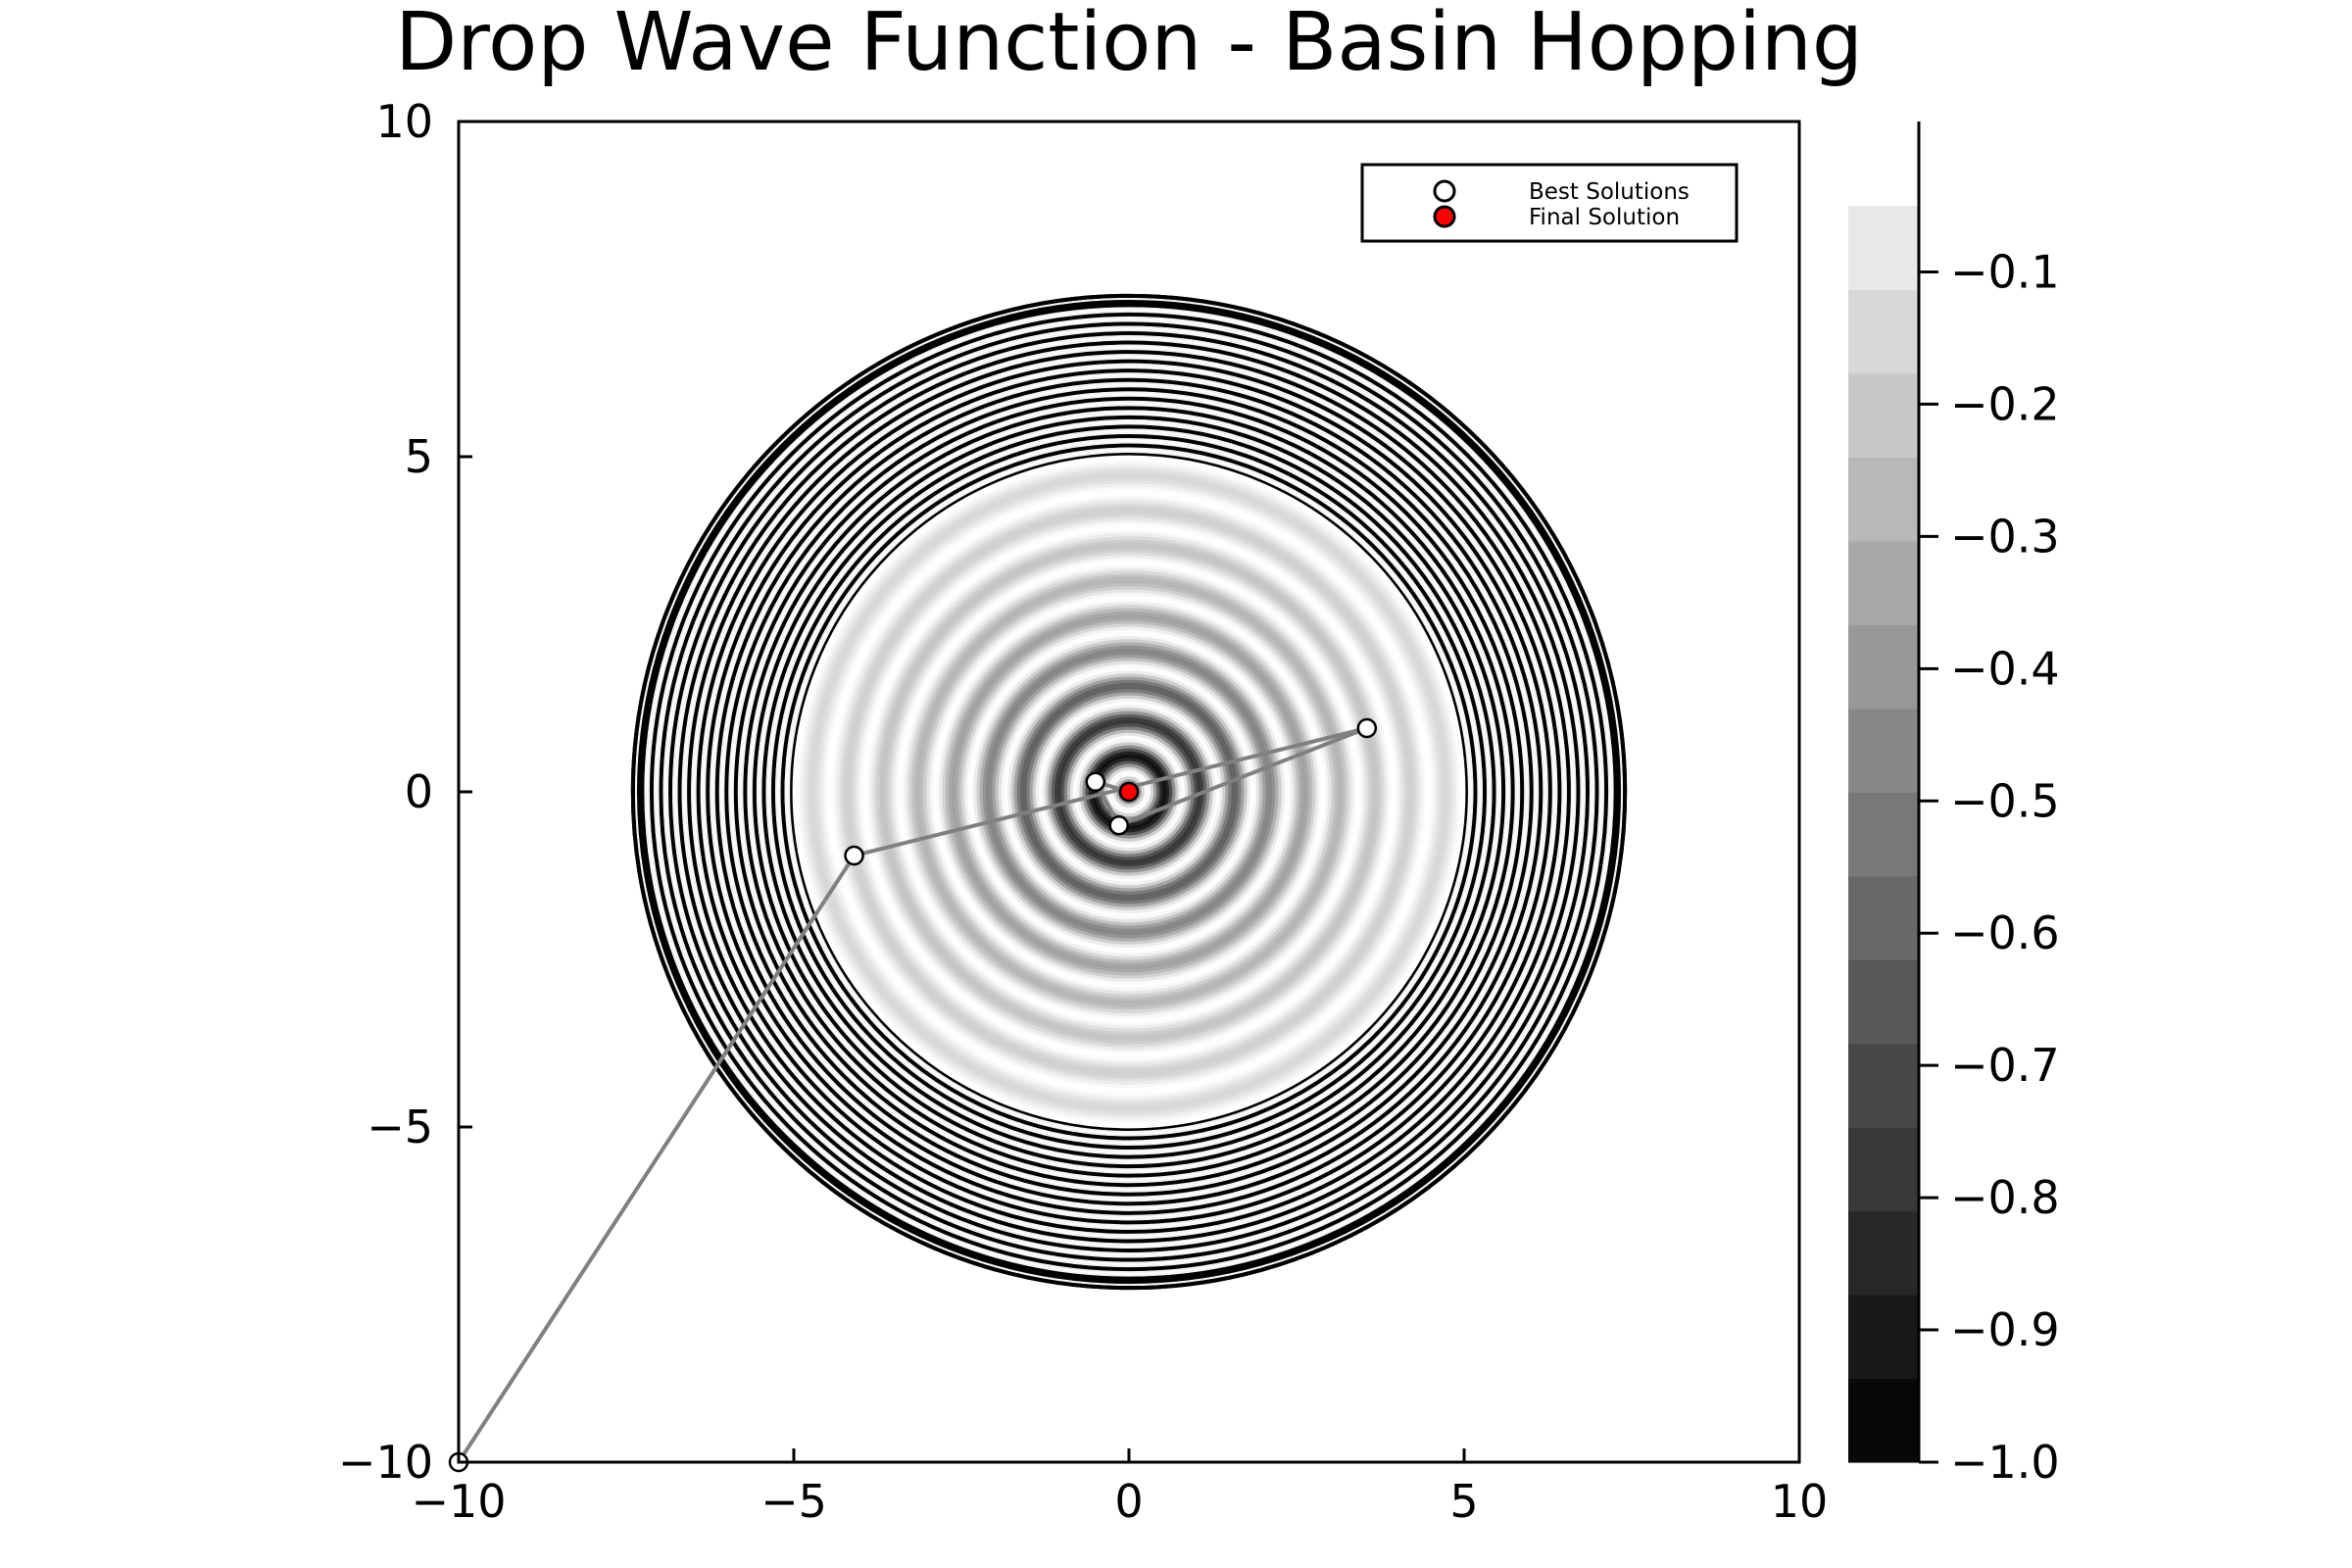 This screenshot has width=2352, height=1568. Describe the element at coordinates (458, 1501) in the screenshot. I see `x-tick-label: −10` at that location.